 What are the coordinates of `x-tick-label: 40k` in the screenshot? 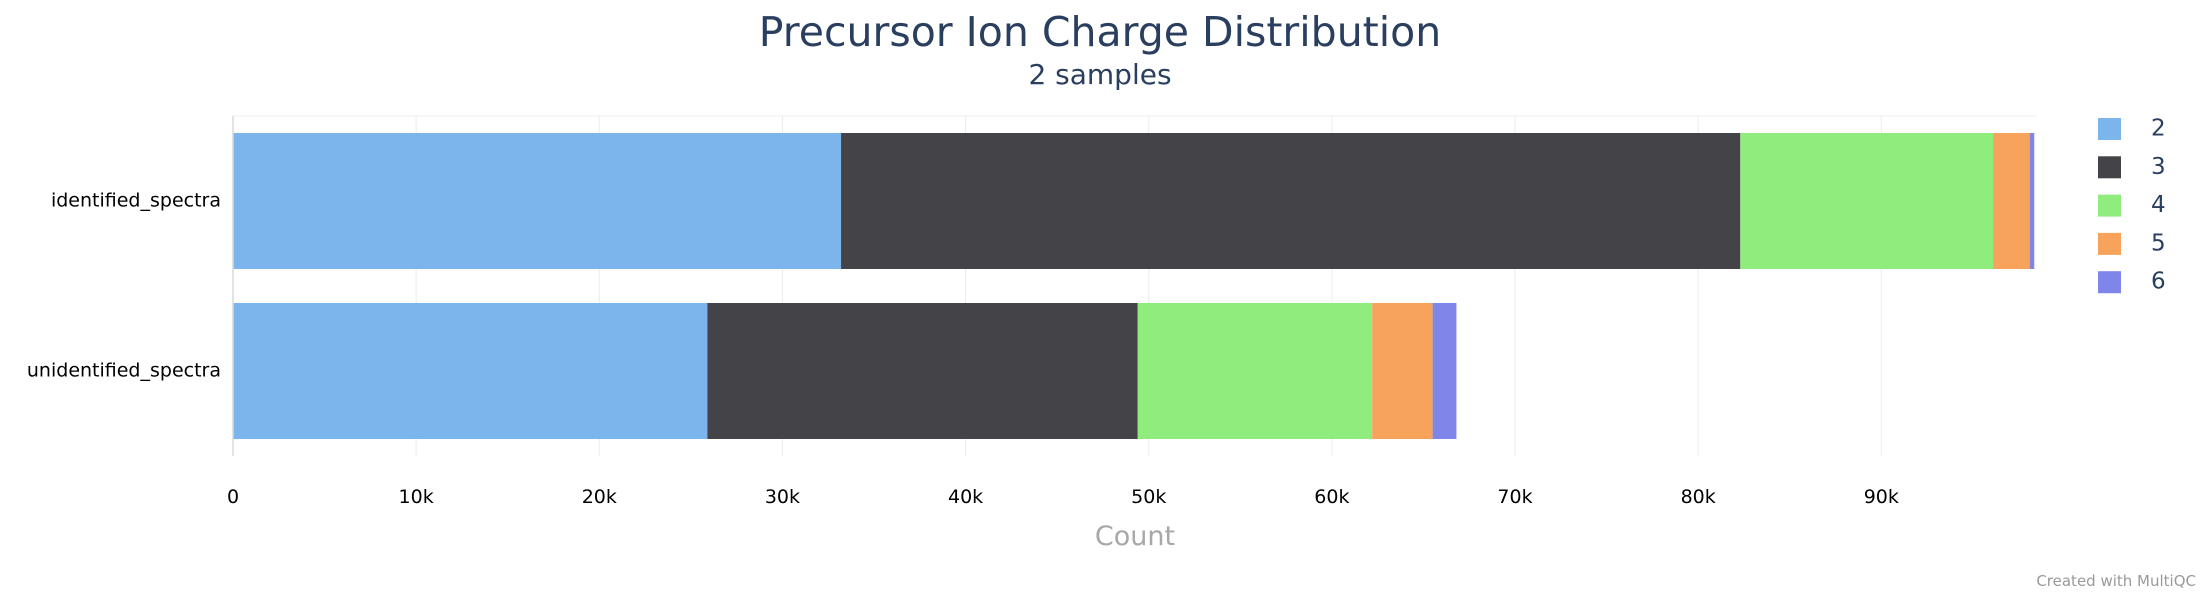 It's located at (965, 497).